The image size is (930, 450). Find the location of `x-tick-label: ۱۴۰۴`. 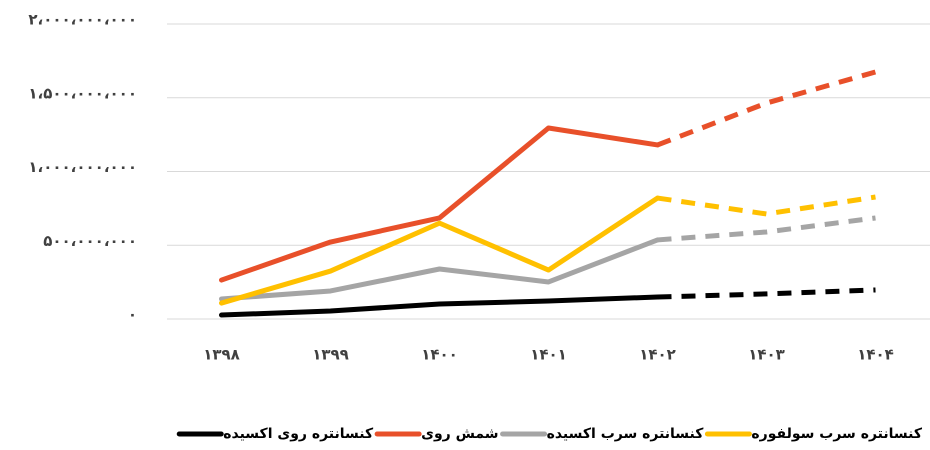

x-tick-label: ۱۴۰۴ is located at coordinates (875, 355).